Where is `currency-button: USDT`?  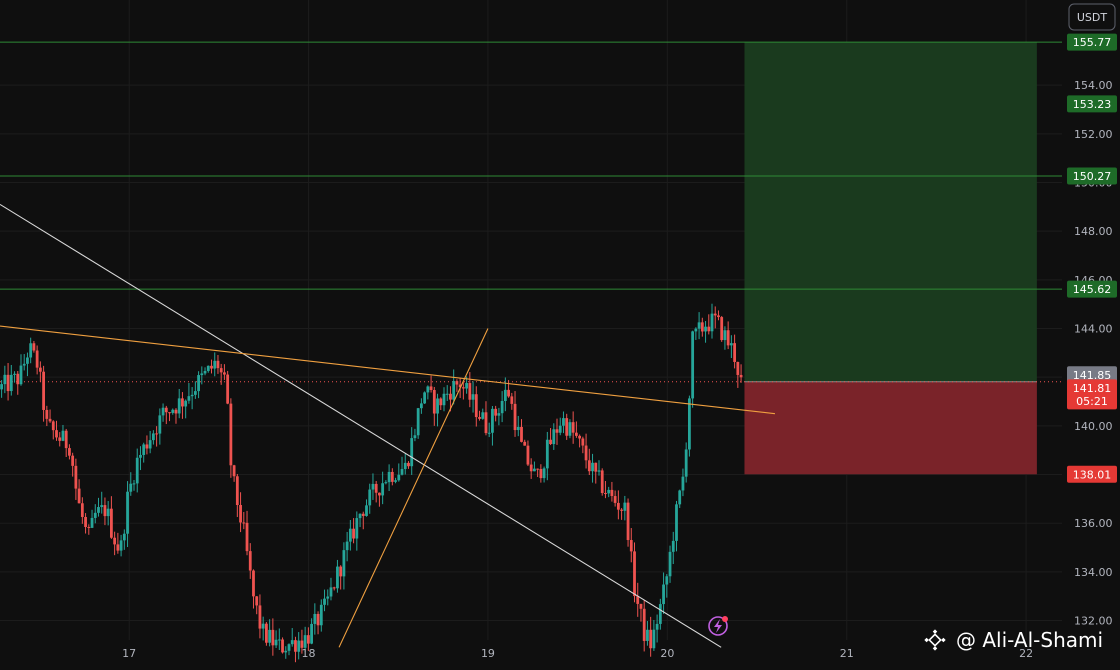
currency-button: USDT is located at coordinates (1092, 17).